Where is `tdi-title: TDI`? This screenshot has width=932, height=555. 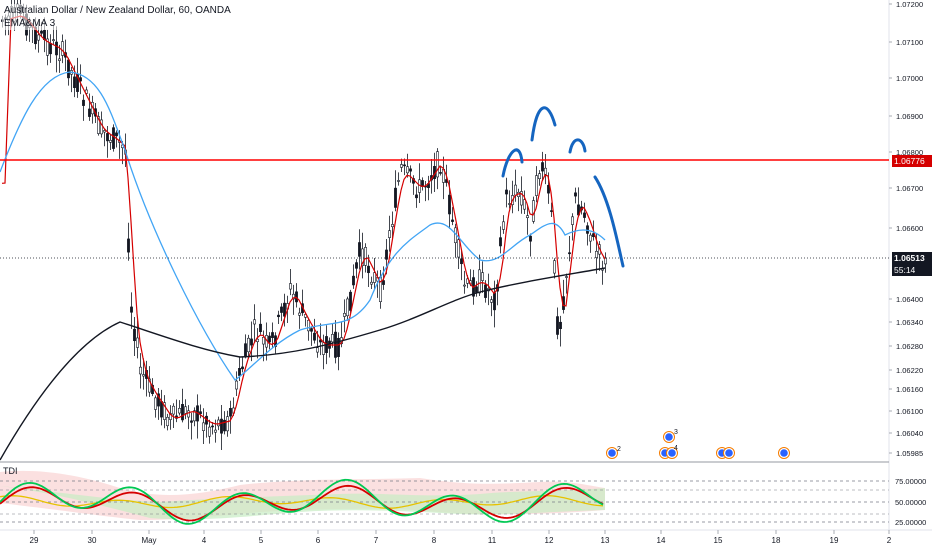 tdi-title: TDI is located at coordinates (10, 471).